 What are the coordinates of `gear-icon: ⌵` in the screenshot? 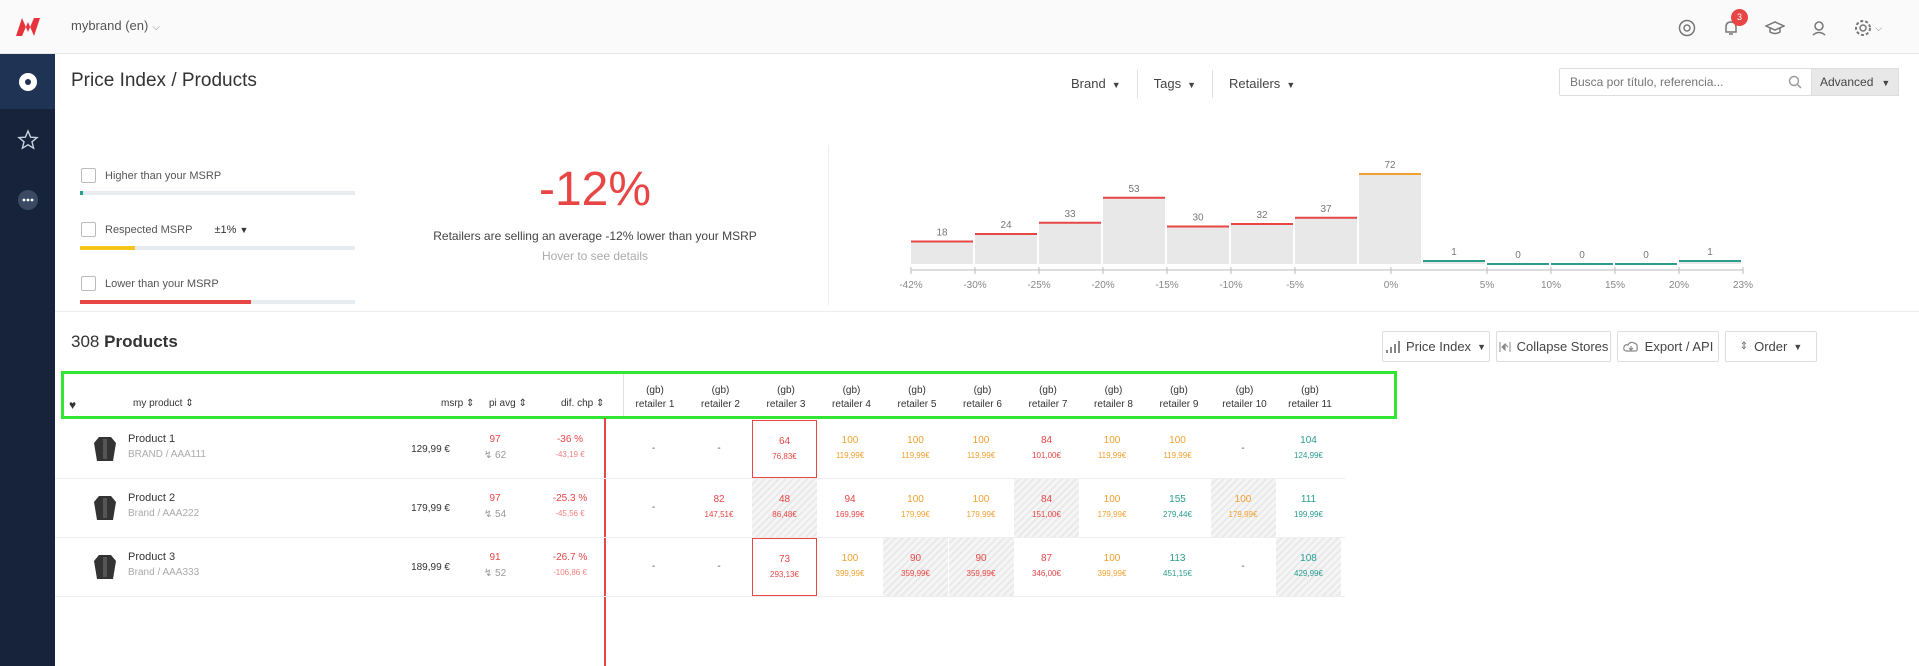 It's located at (1868, 28).